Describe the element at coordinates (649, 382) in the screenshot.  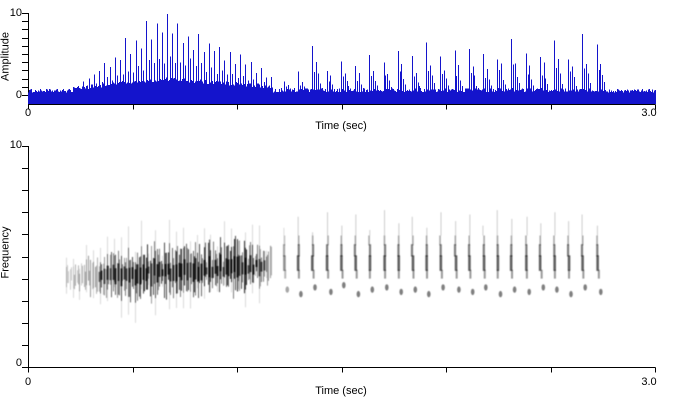
I see `bottom-xtick-max: 3.0` at that location.